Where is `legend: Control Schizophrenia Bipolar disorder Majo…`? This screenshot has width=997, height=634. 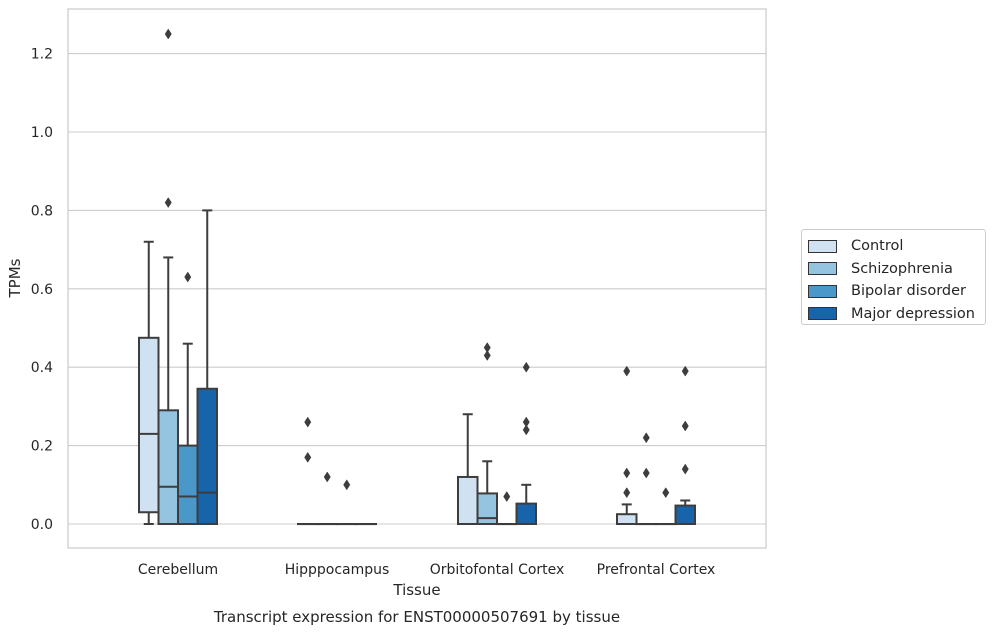 legend: Control Schizophrenia Bipolar disorder Majo… is located at coordinates (893, 277).